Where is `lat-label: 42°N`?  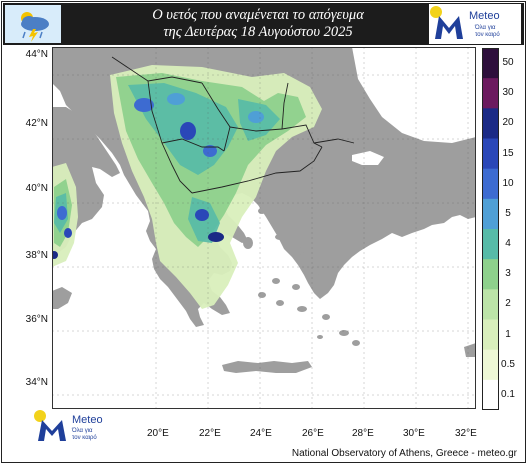 lat-label: 42°N is located at coordinates (36, 123).